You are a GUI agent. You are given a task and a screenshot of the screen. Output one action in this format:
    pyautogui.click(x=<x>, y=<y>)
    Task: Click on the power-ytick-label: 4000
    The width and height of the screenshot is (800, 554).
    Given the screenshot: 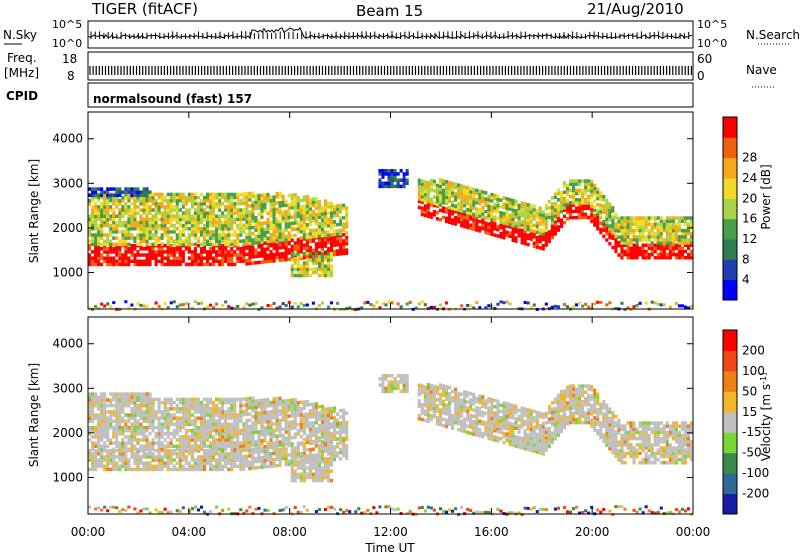 What is the action you would take?
    pyautogui.click(x=67, y=139)
    